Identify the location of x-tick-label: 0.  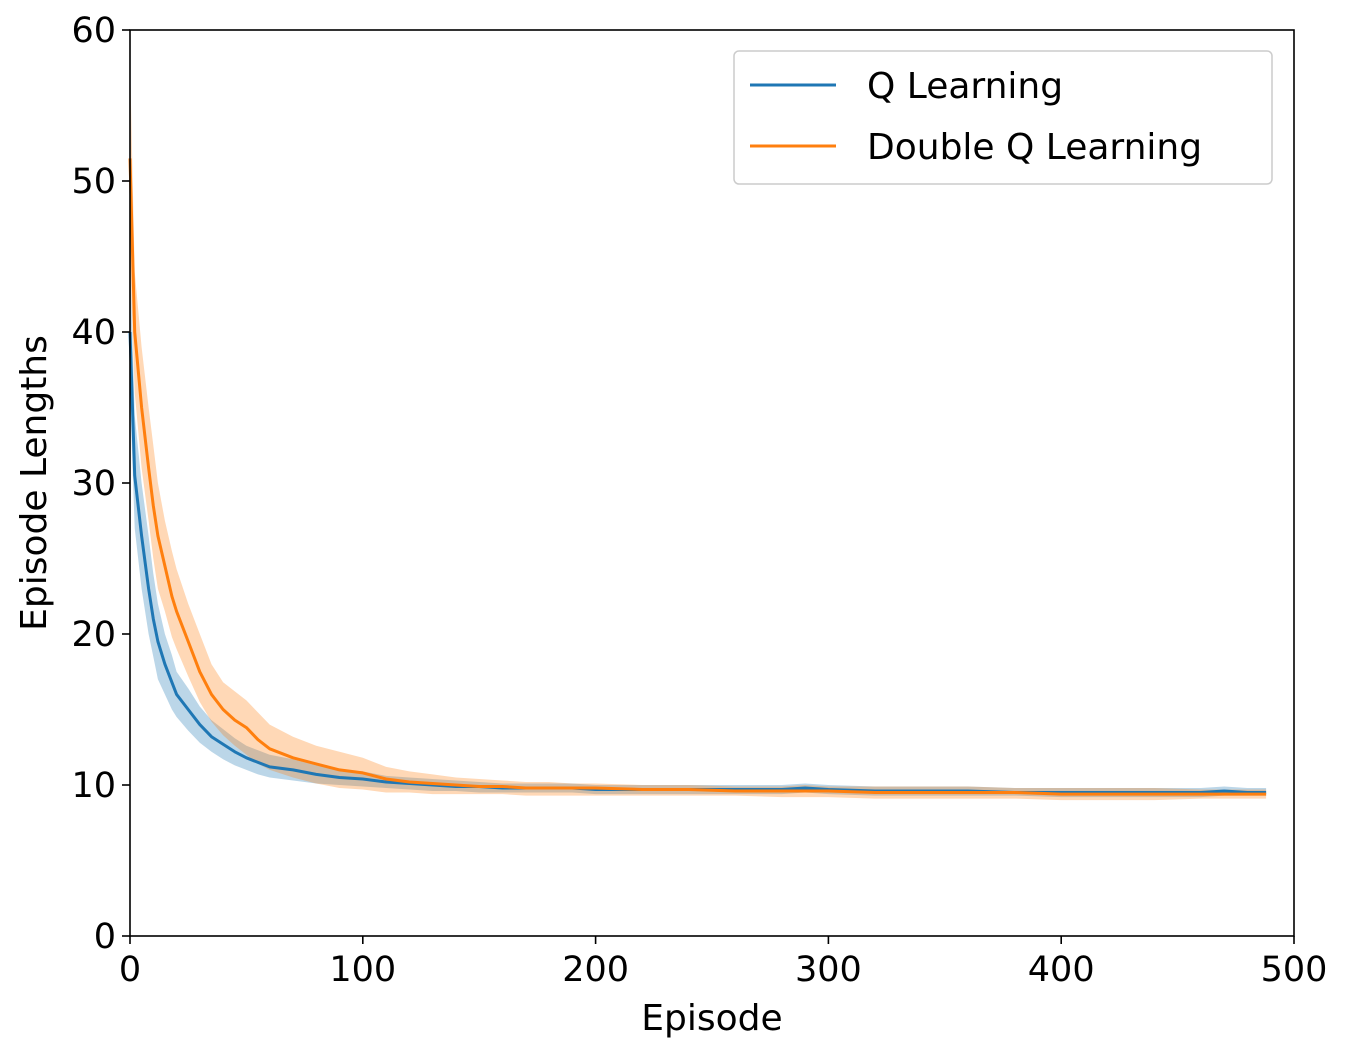
(130, 970).